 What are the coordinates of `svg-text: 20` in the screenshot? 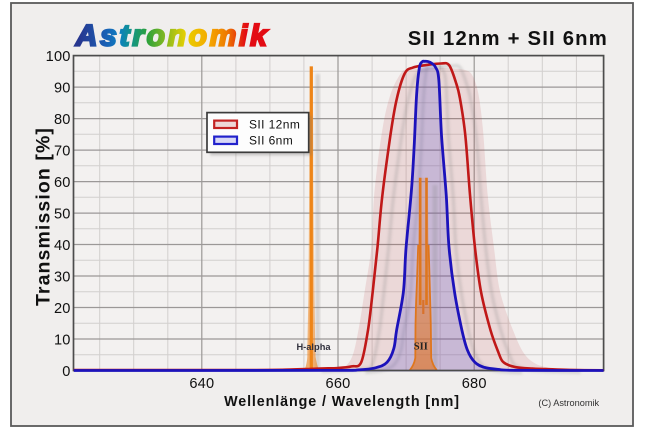 It's located at (62, 309).